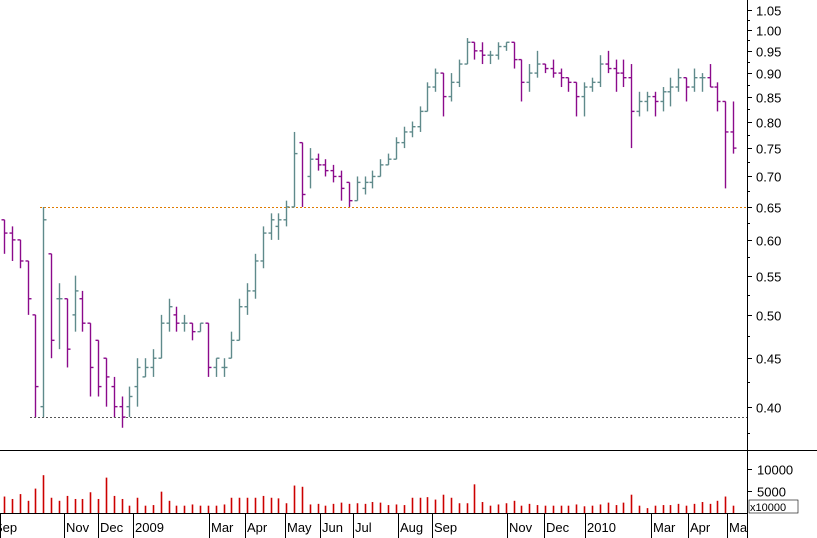 The height and width of the screenshot is (538, 817). Describe the element at coordinates (768, 359) in the screenshot. I see `price-tick-label: 0.45` at that location.